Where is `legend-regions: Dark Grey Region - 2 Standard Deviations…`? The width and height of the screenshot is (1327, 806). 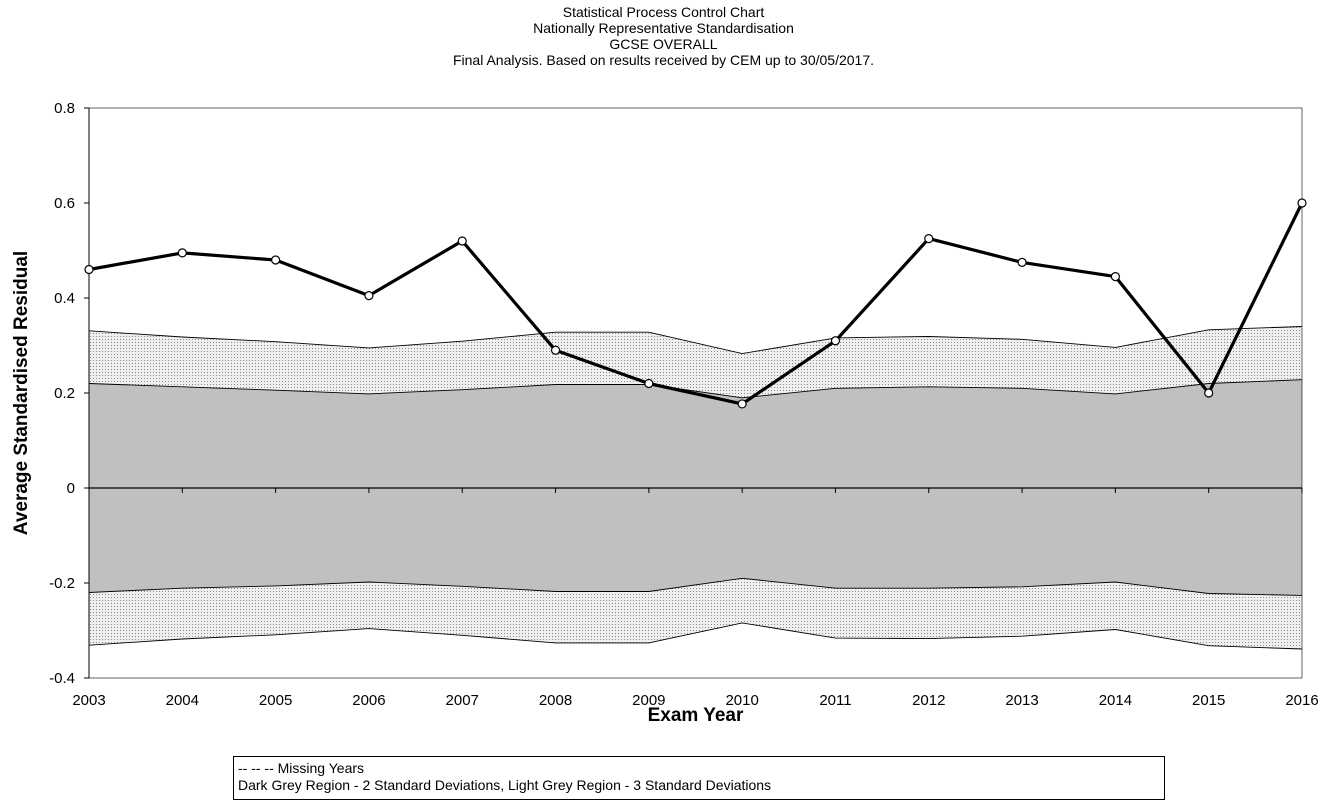 legend-regions: Dark Grey Region - 2 Standard Deviations… is located at coordinates (505, 785).